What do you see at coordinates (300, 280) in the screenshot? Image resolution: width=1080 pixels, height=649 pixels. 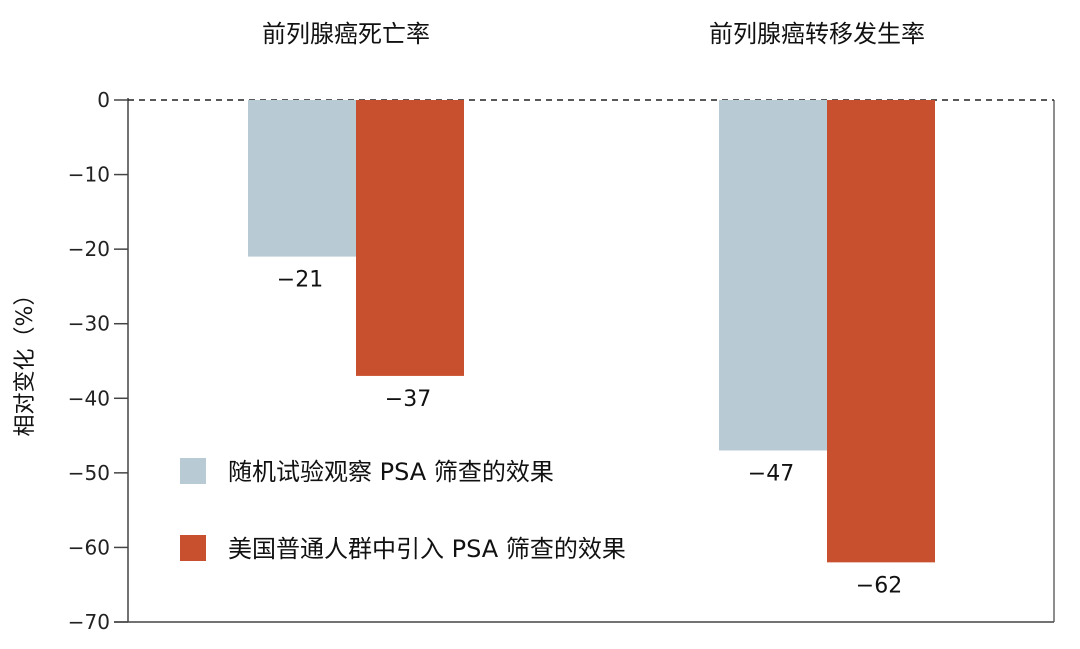 I see `data-label: −21` at bounding box center [300, 280].